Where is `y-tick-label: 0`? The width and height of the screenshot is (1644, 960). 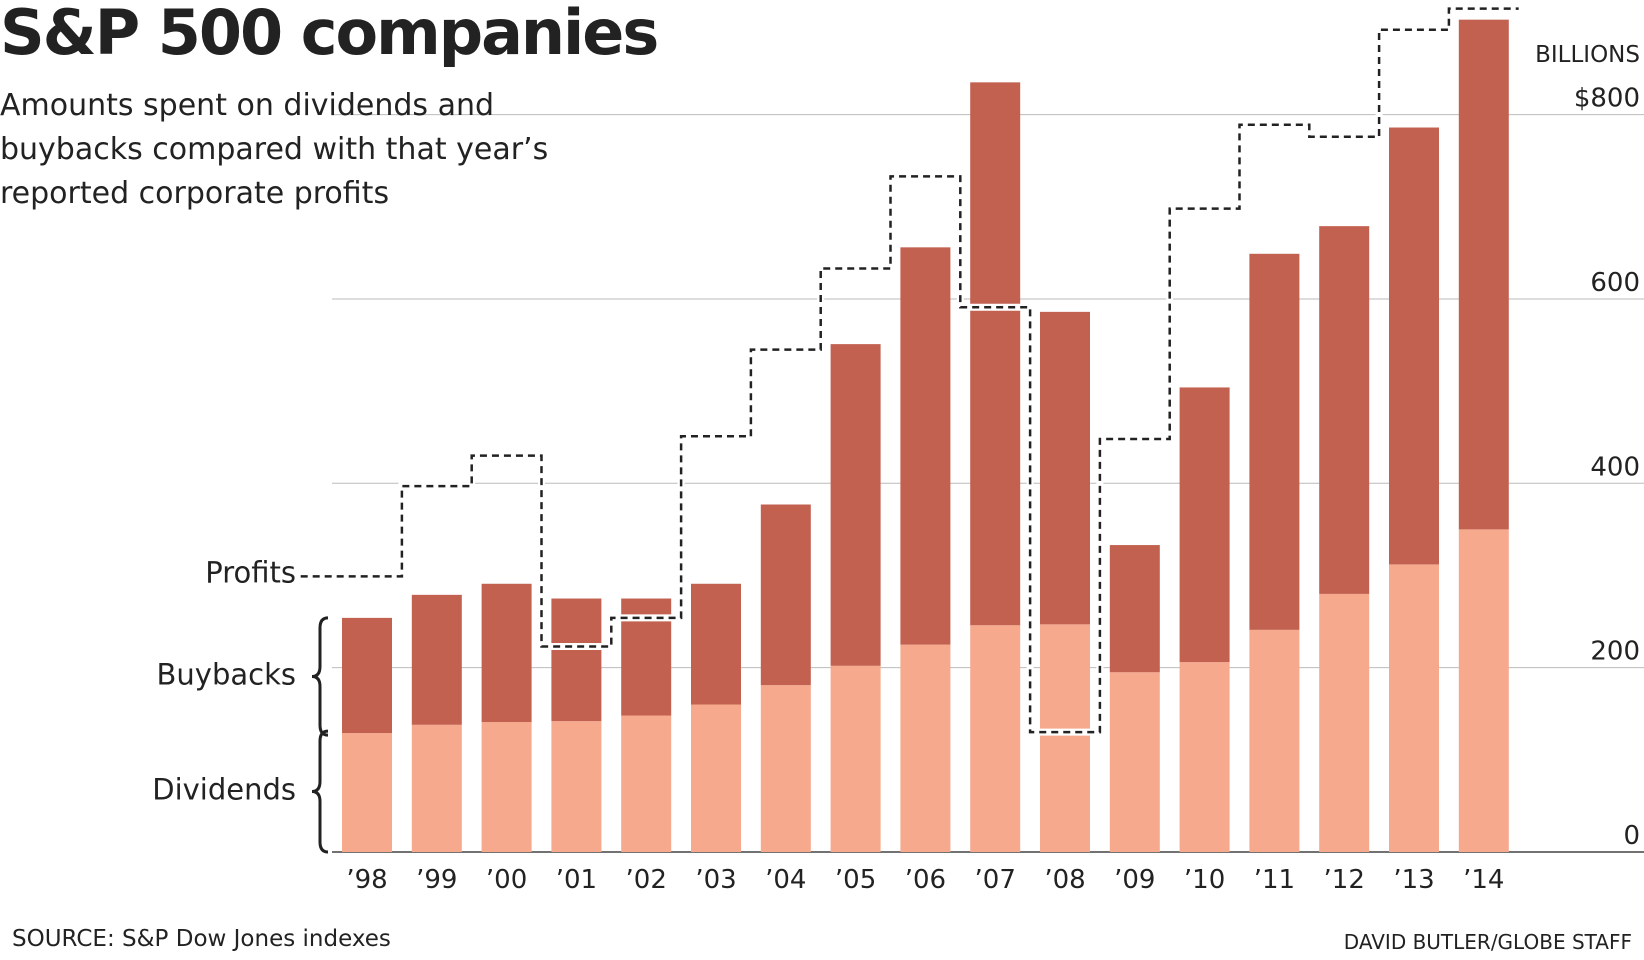 y-tick-label: 0 is located at coordinates (1631, 836).